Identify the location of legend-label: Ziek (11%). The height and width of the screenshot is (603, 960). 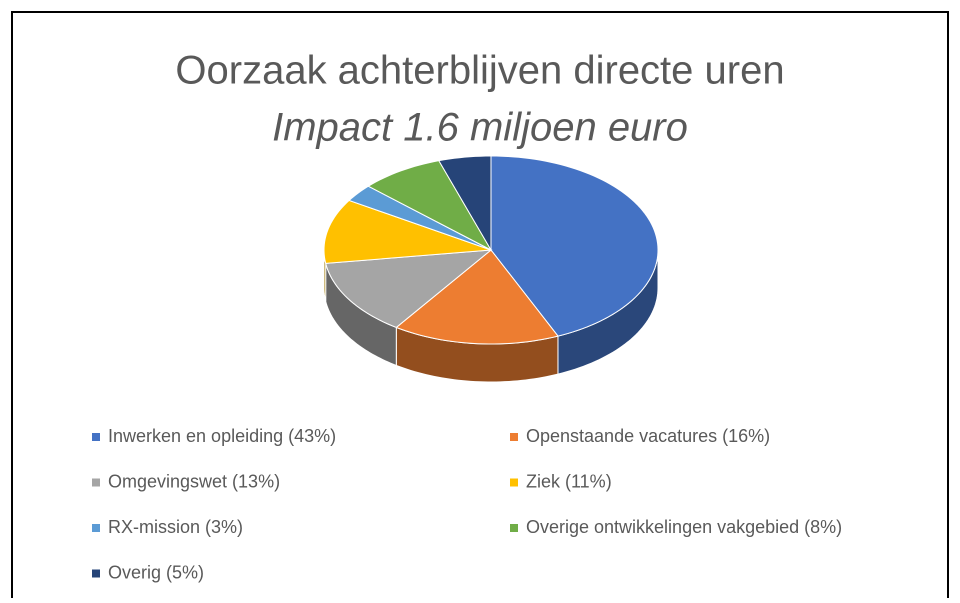
(569, 481).